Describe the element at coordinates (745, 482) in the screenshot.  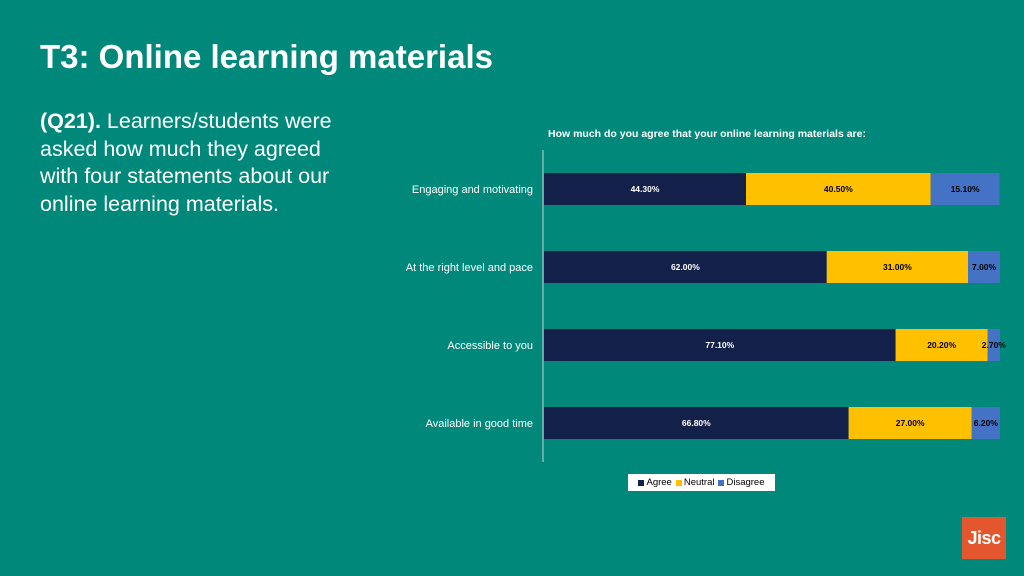
I see `legend-label-disagree: Disagree` at that location.